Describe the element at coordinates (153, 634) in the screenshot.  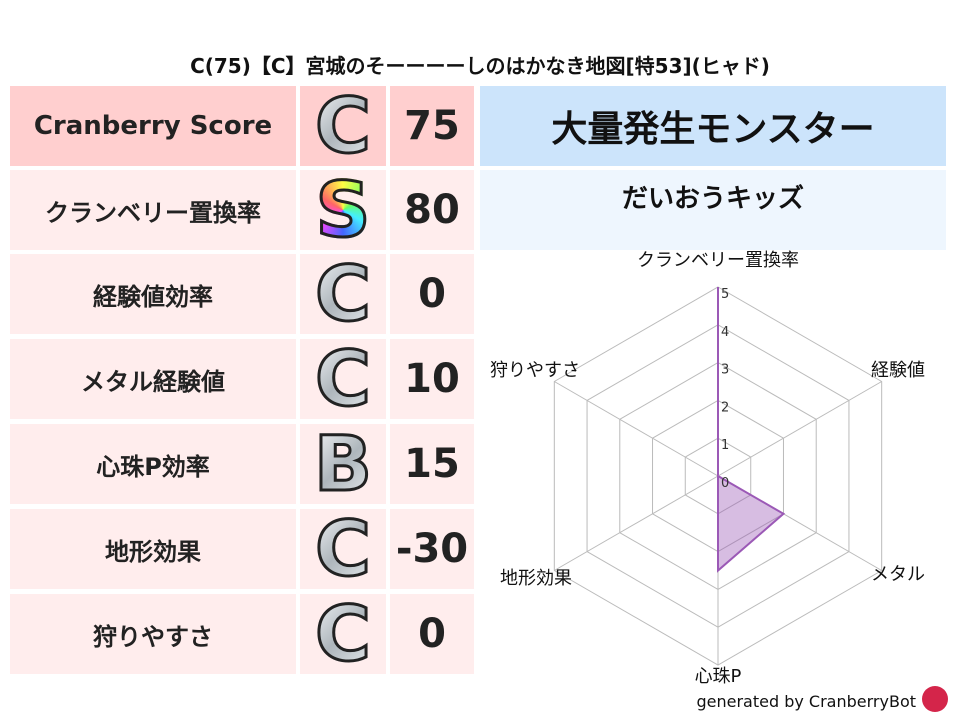
I see `row-label: 狩りやすさ` at that location.